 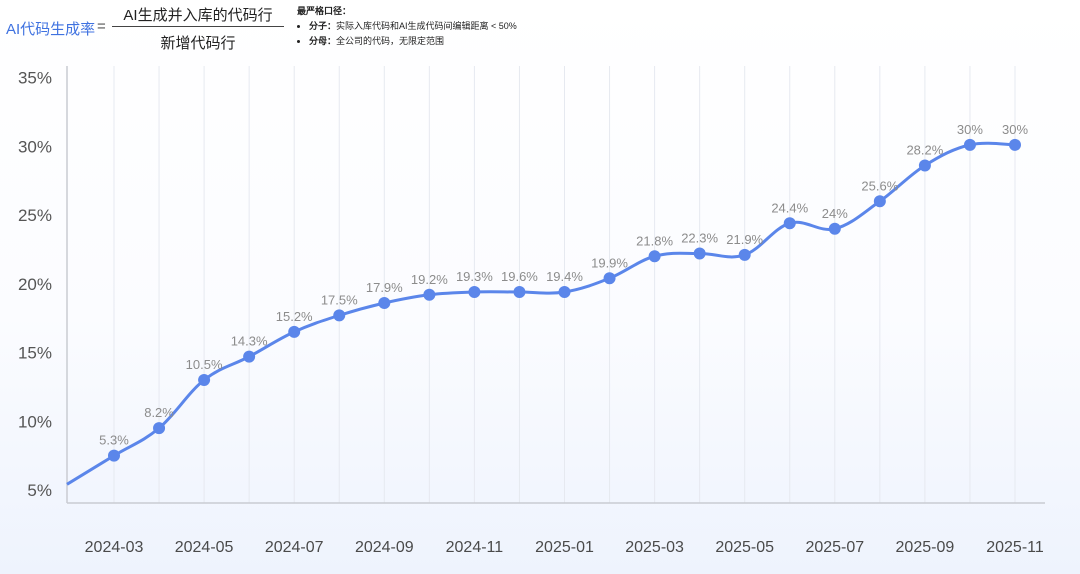 What do you see at coordinates (564, 276) in the screenshot?
I see `data-label: 19.4%` at bounding box center [564, 276].